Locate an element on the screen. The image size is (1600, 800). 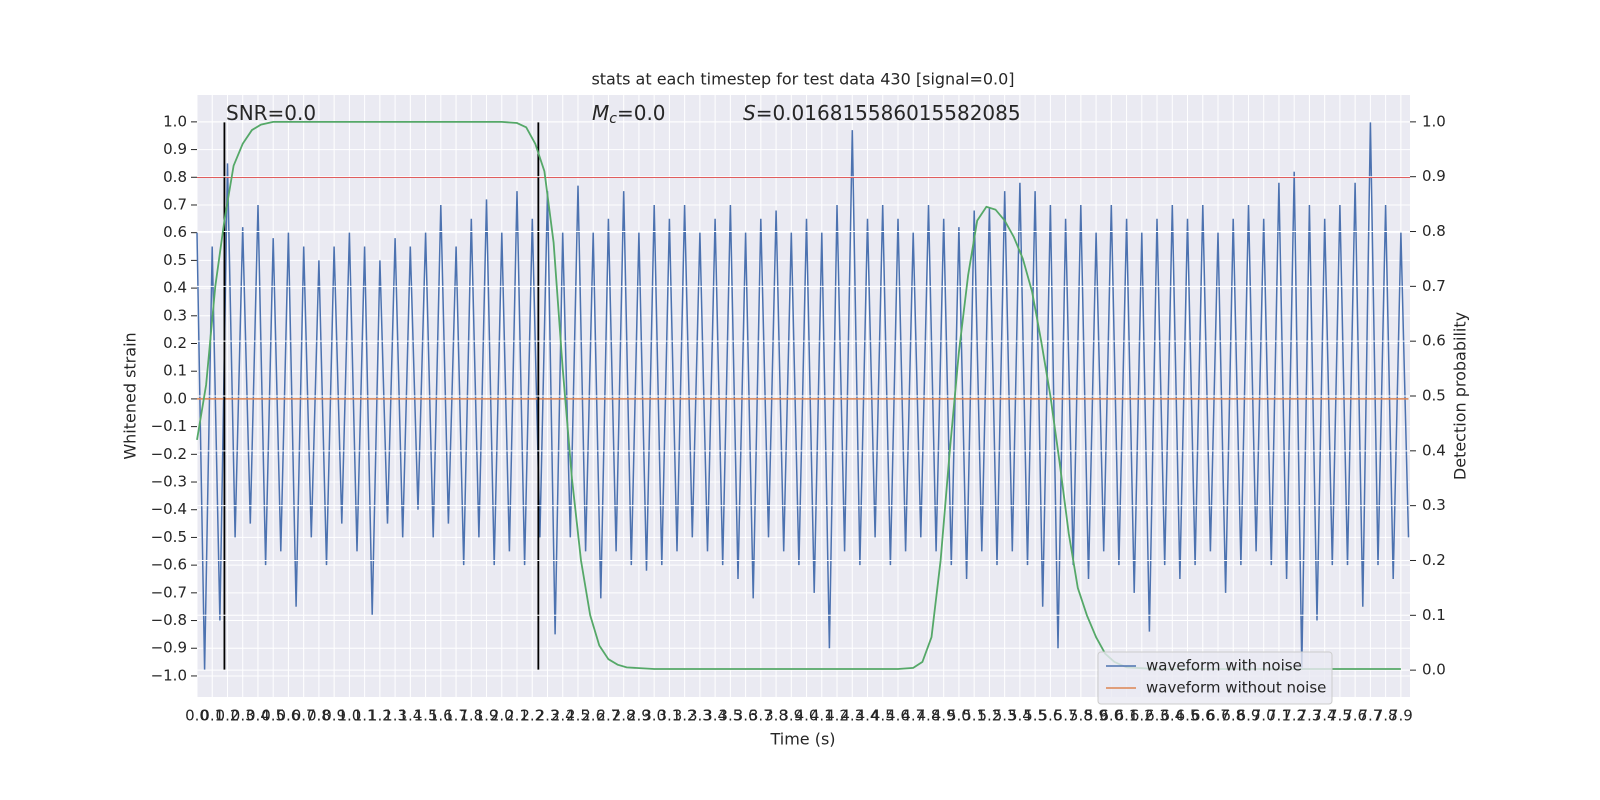
x-tick-label: 3.8 is located at coordinates (776, 716).